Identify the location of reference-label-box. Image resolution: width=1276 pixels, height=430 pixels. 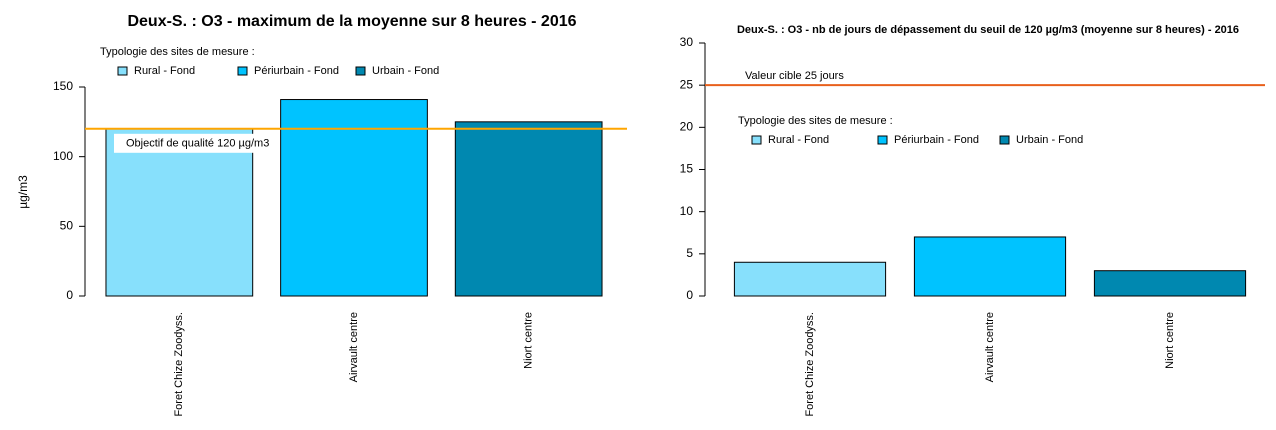
(196, 143).